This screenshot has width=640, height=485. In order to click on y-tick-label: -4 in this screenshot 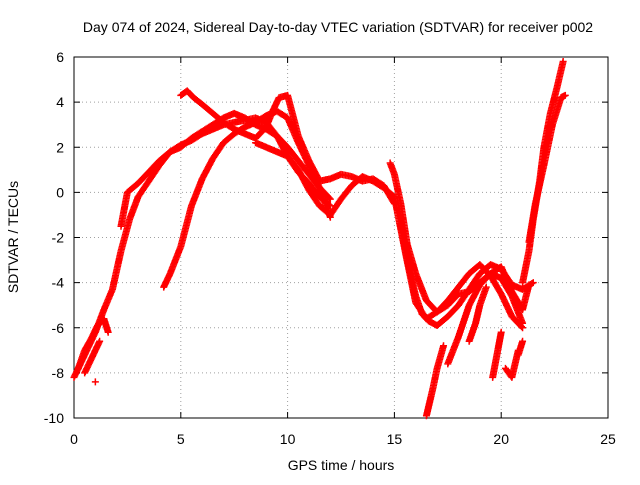, I will do `click(58, 283)`.